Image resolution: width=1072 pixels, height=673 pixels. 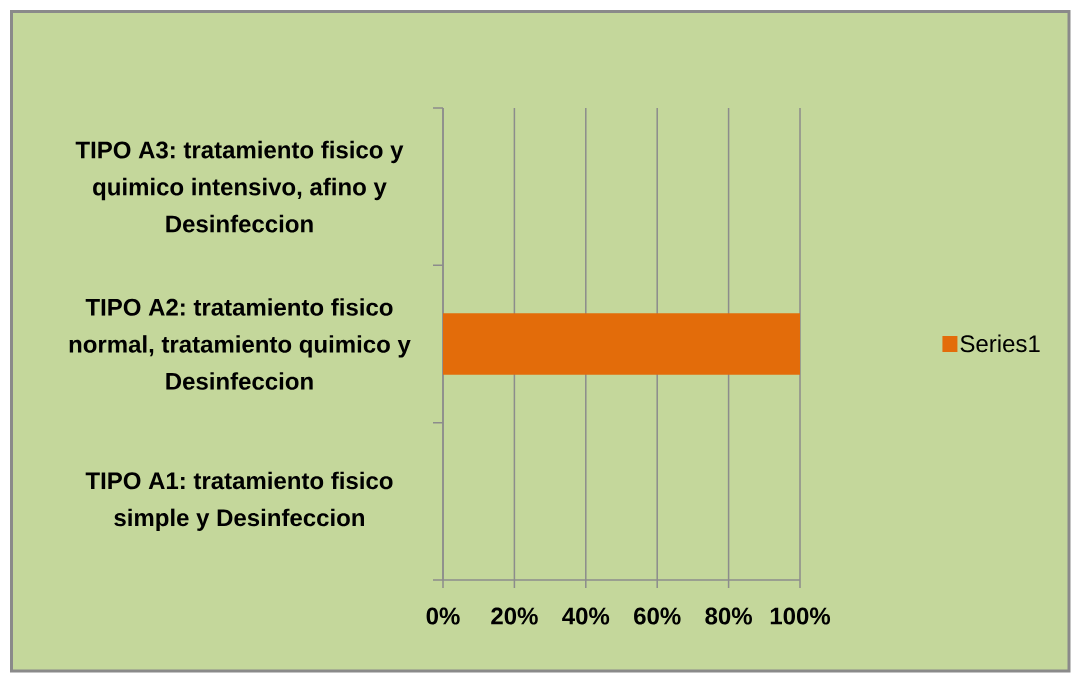 I want to click on legend-label: Series1, so click(x=1000, y=343).